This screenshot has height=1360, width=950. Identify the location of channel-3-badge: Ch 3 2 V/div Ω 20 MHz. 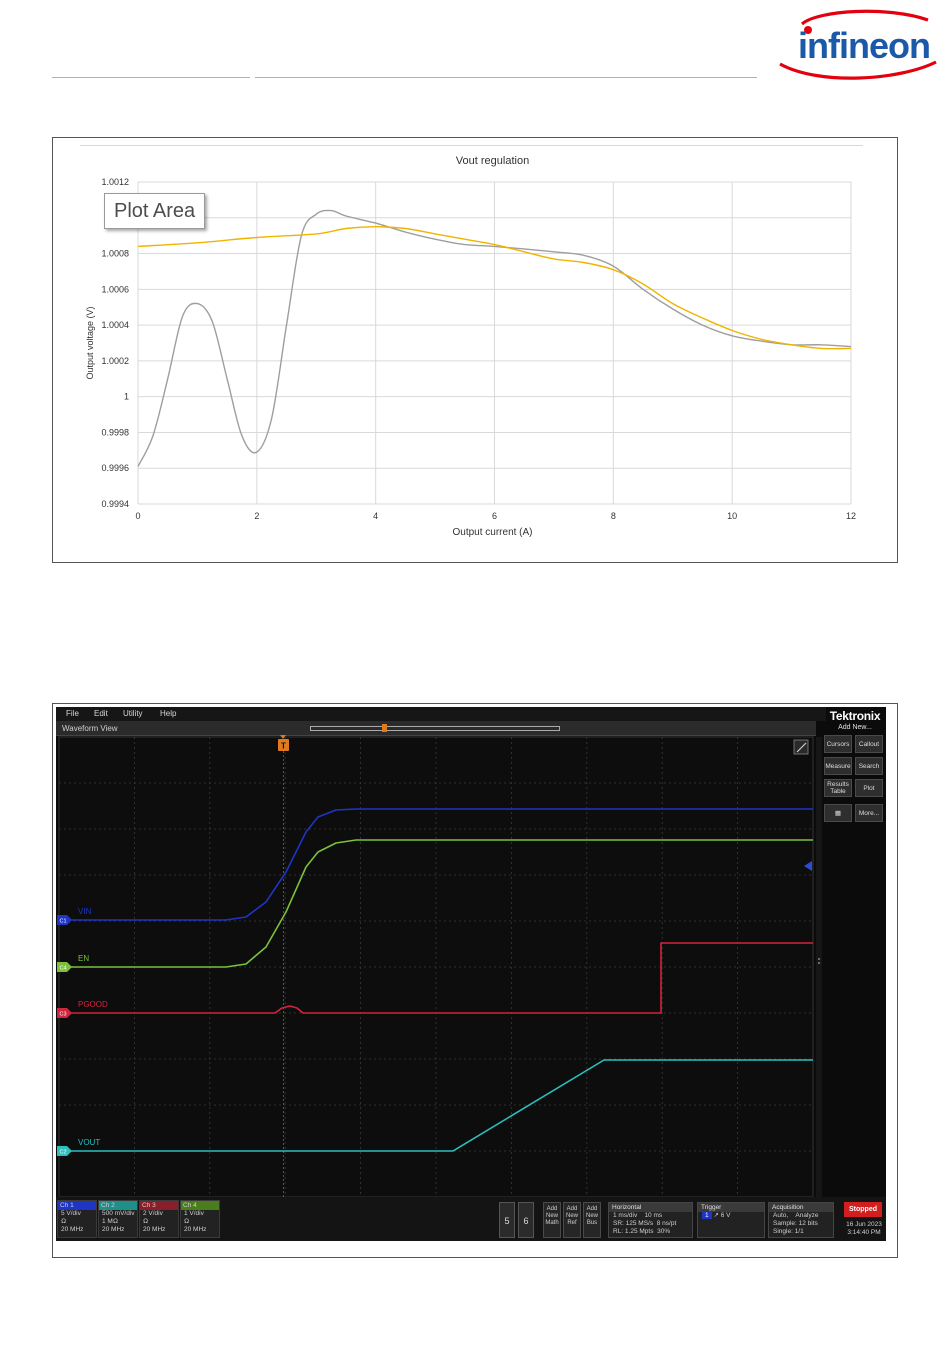
(159, 1219).